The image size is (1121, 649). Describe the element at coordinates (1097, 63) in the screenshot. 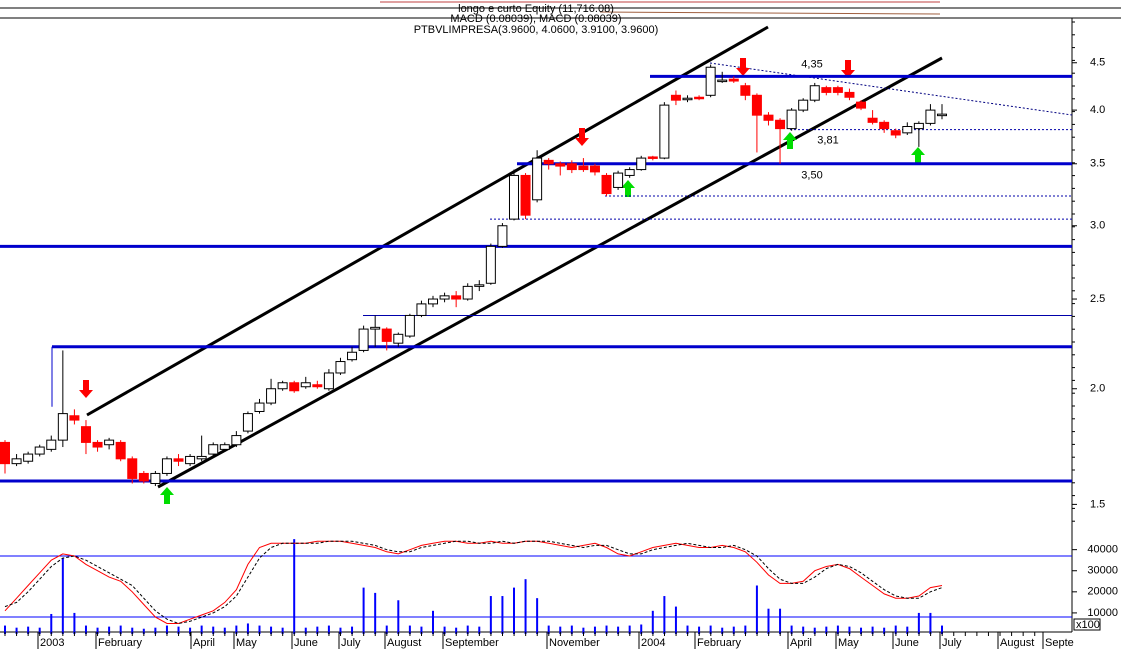

I see `y-tick-label: 4.5` at that location.